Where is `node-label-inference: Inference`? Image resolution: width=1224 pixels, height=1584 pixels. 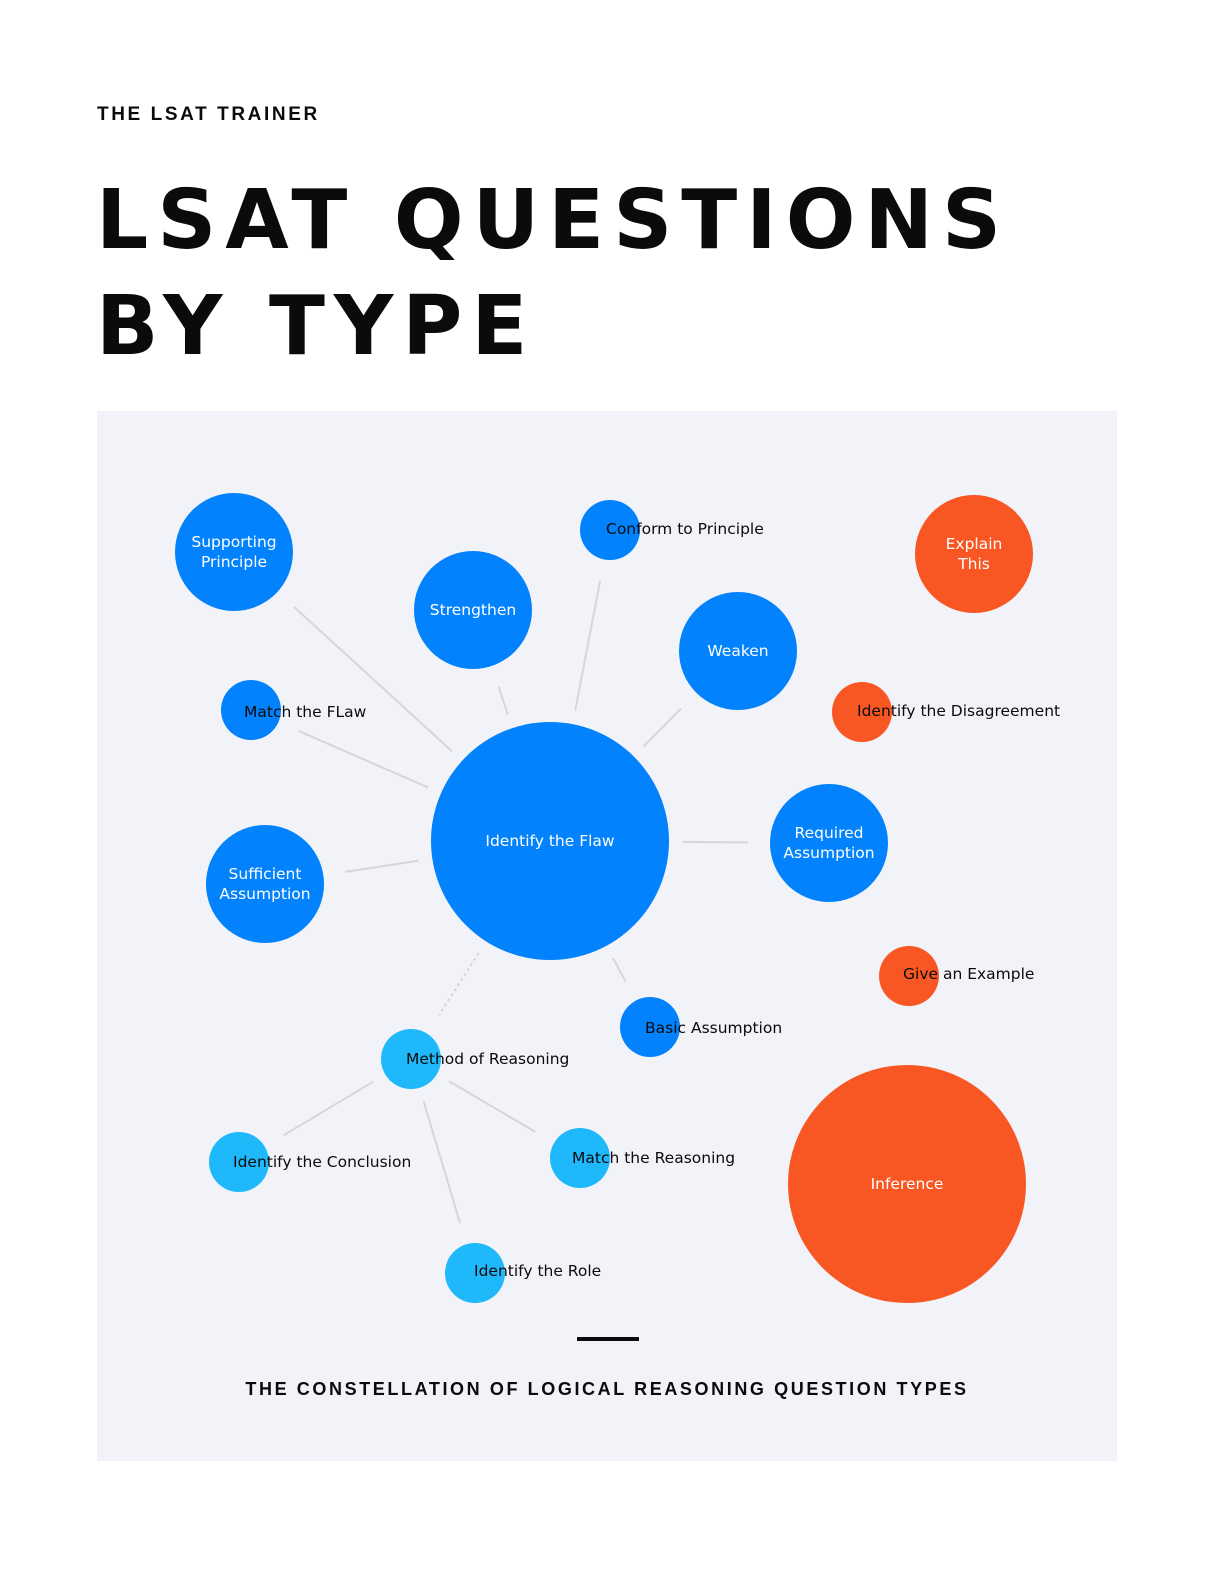 node-label-inference: Inference is located at coordinates (907, 1184).